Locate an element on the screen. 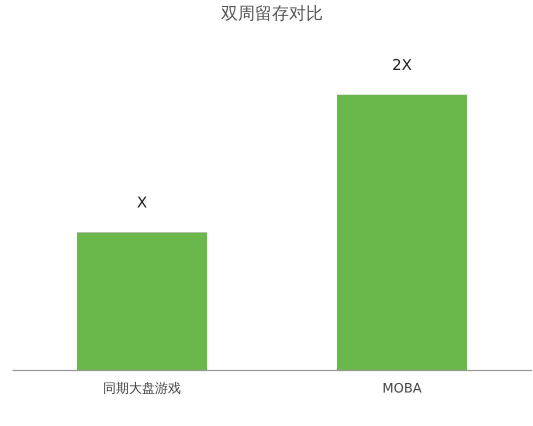  data-label: X is located at coordinates (142, 202).